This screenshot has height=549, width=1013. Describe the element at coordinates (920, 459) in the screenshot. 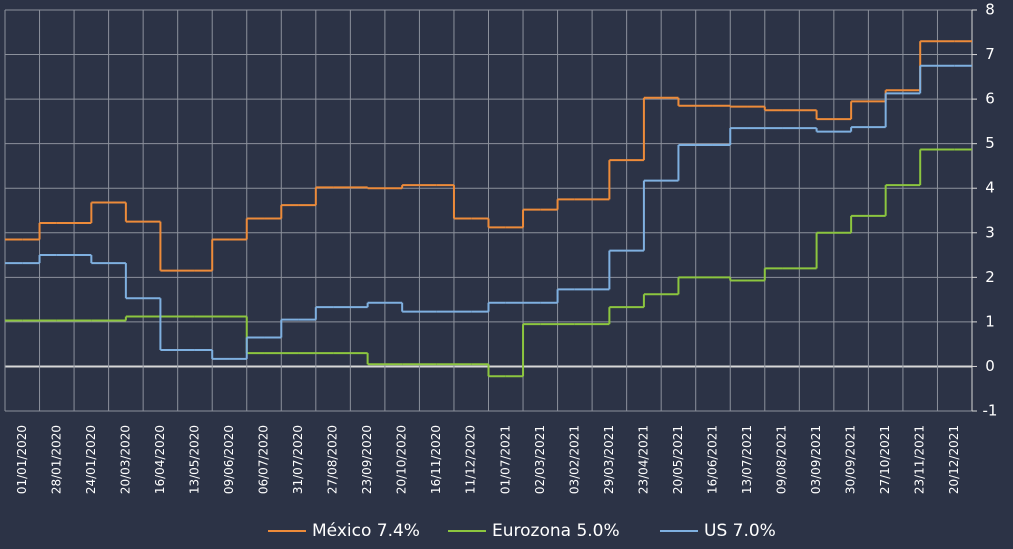

I see `x-tick-label: 23/11/2021` at that location.